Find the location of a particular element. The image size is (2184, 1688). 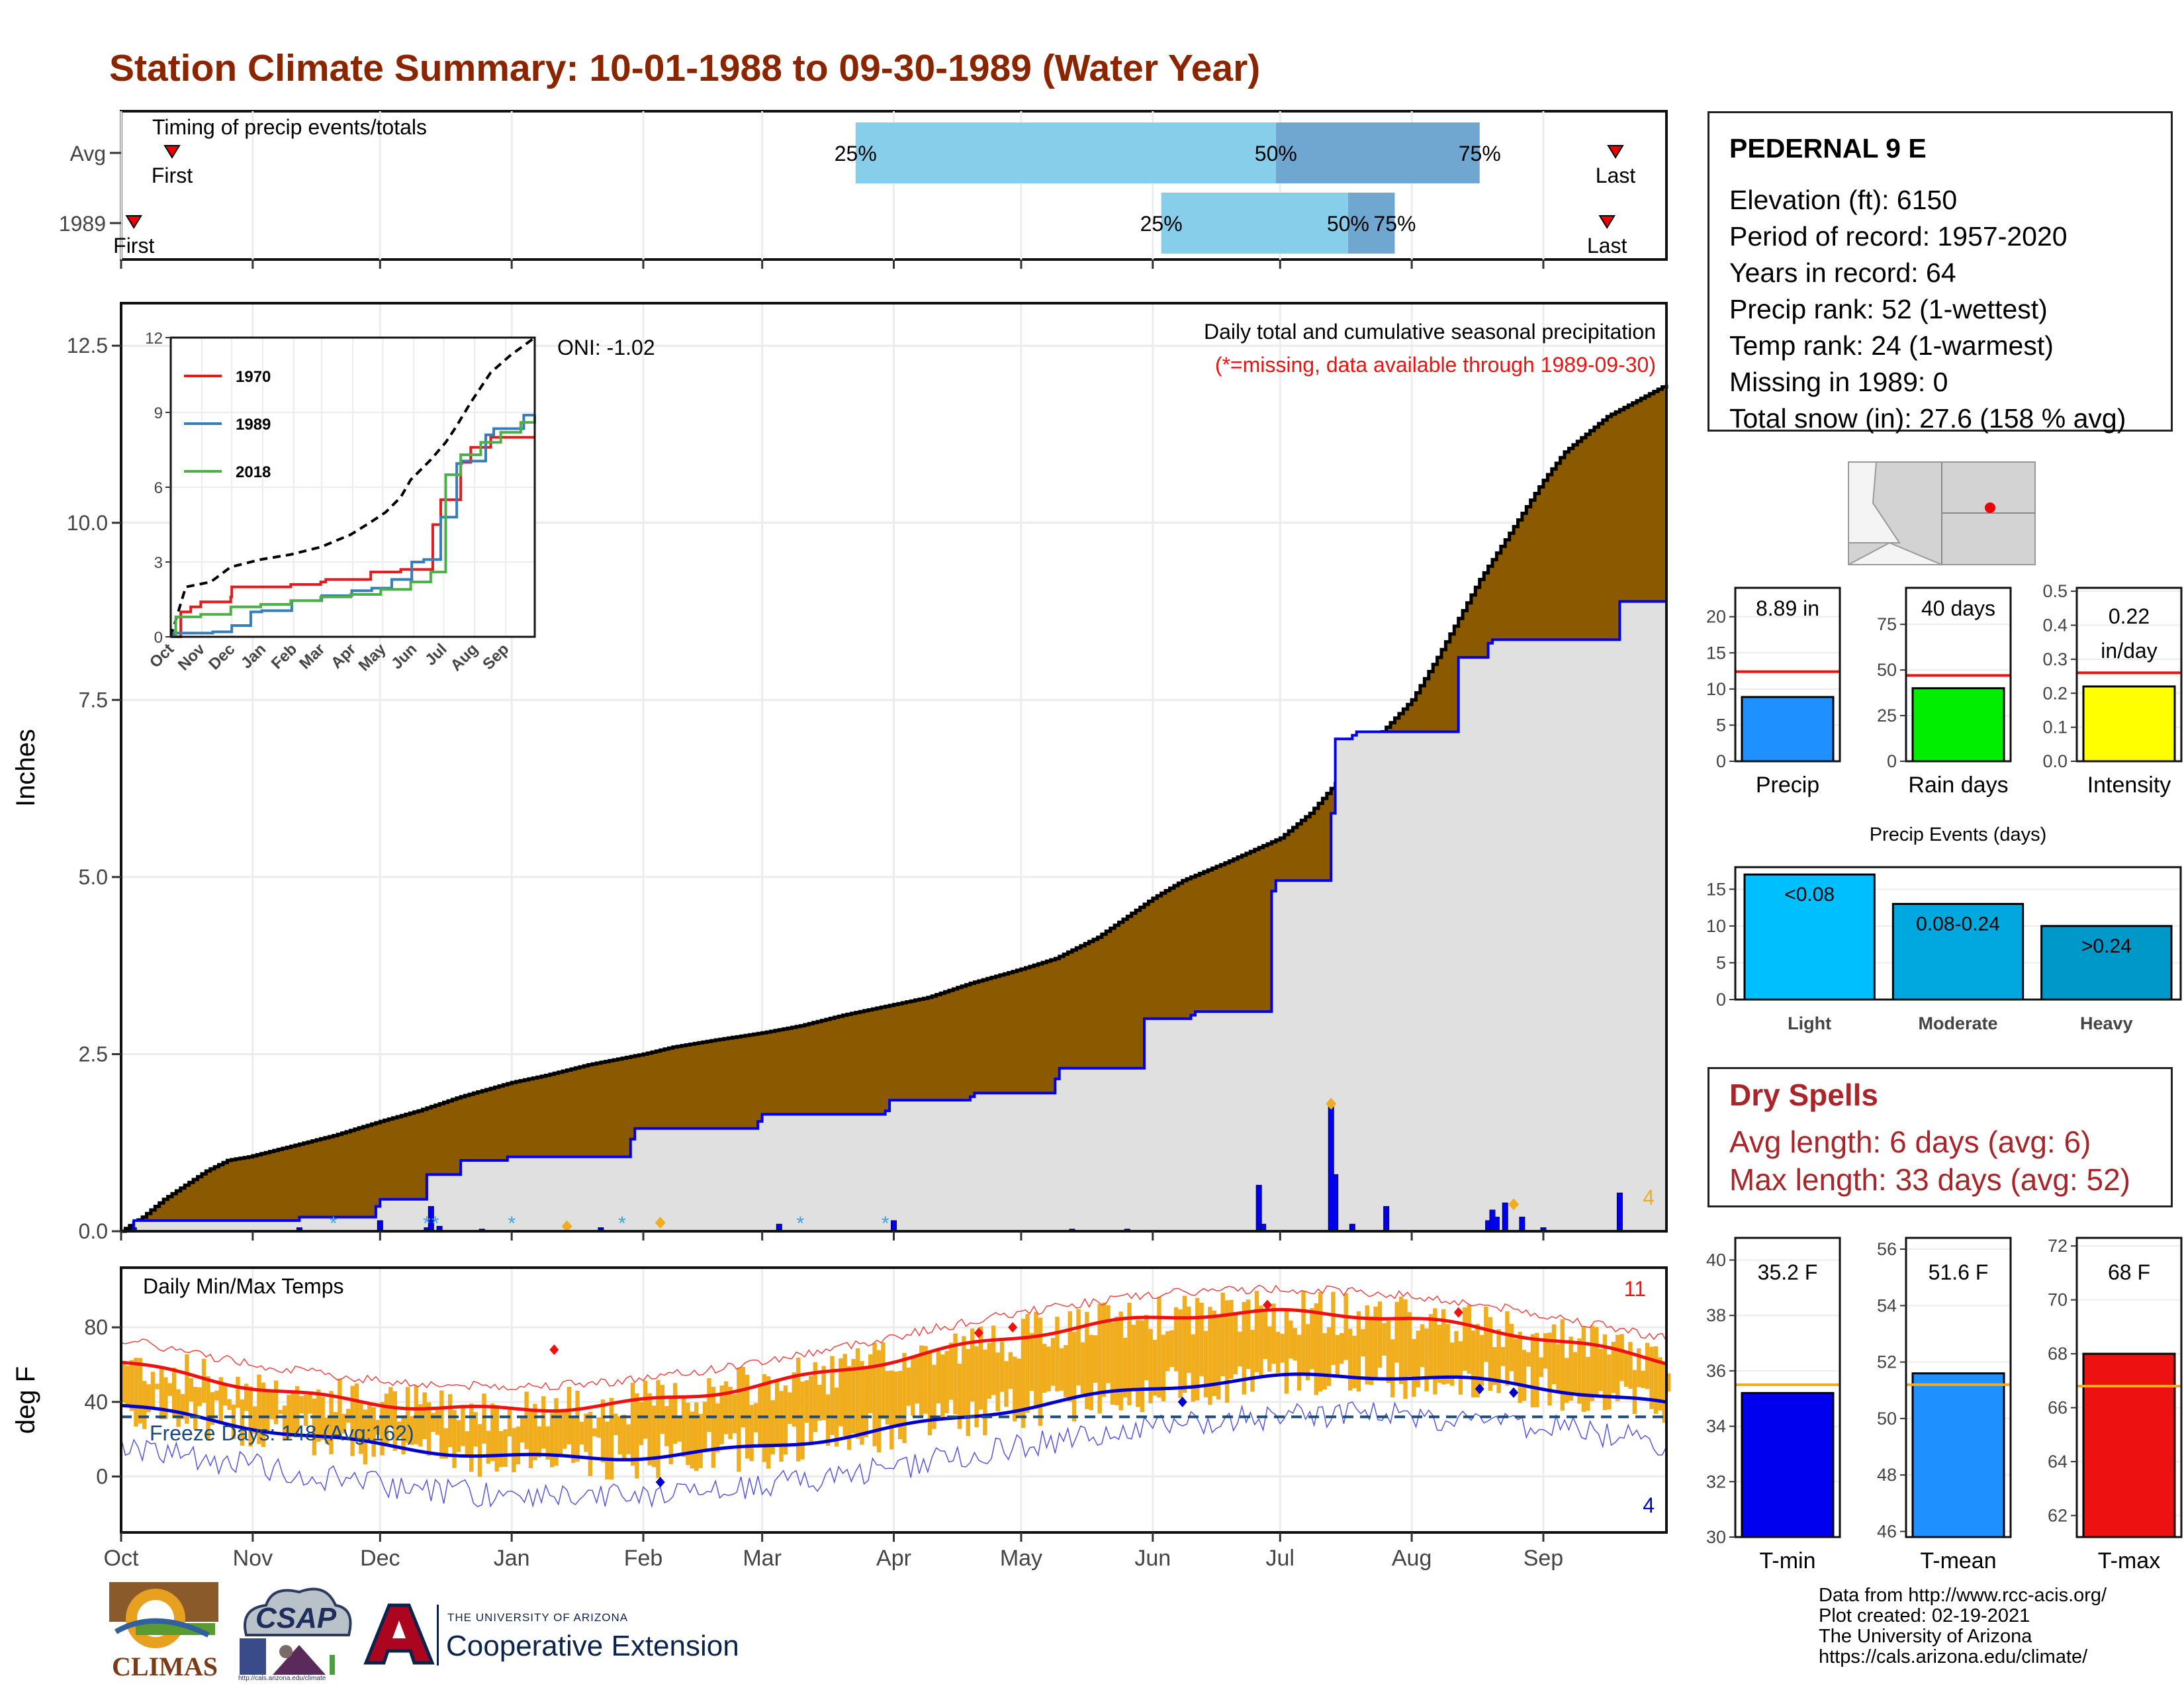

timing-row-label: Avg is located at coordinates (87, 153).